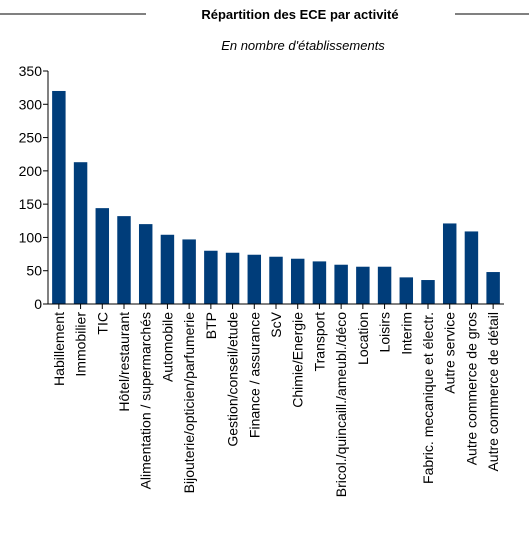  Describe the element at coordinates (303, 45) in the screenshot. I see `chart-subtitle: En nombre d'établissements` at that location.